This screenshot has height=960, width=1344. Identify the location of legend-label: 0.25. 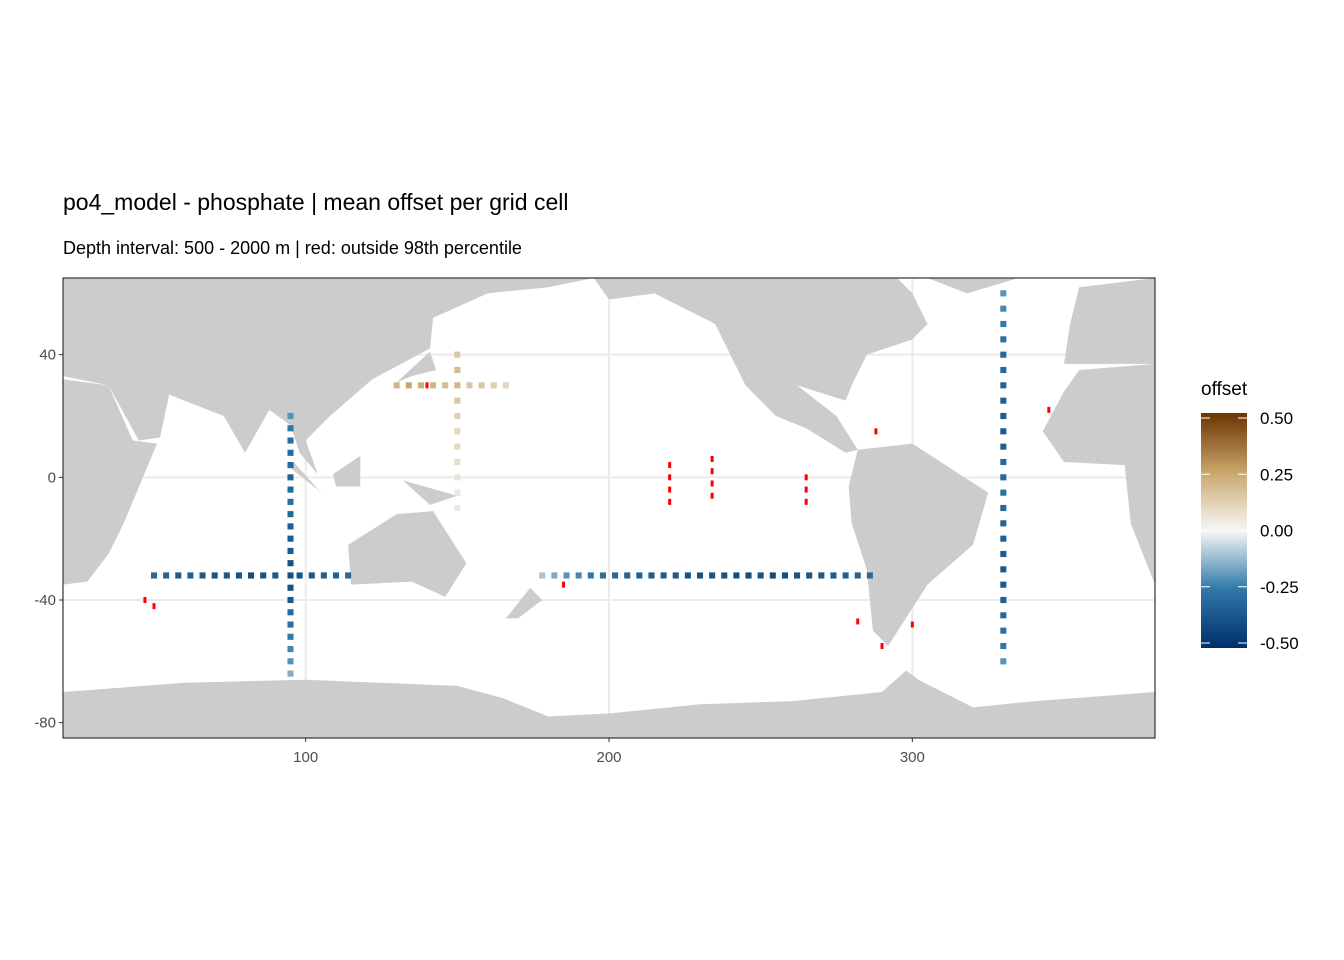
(1276, 474).